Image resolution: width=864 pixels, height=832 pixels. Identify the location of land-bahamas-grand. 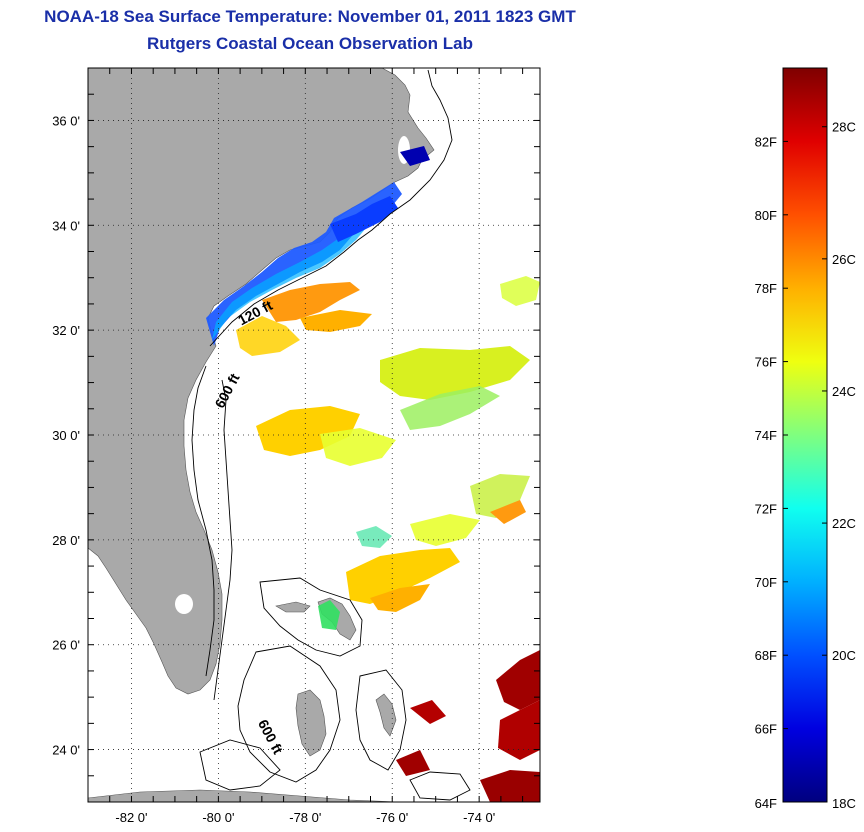
(293, 607).